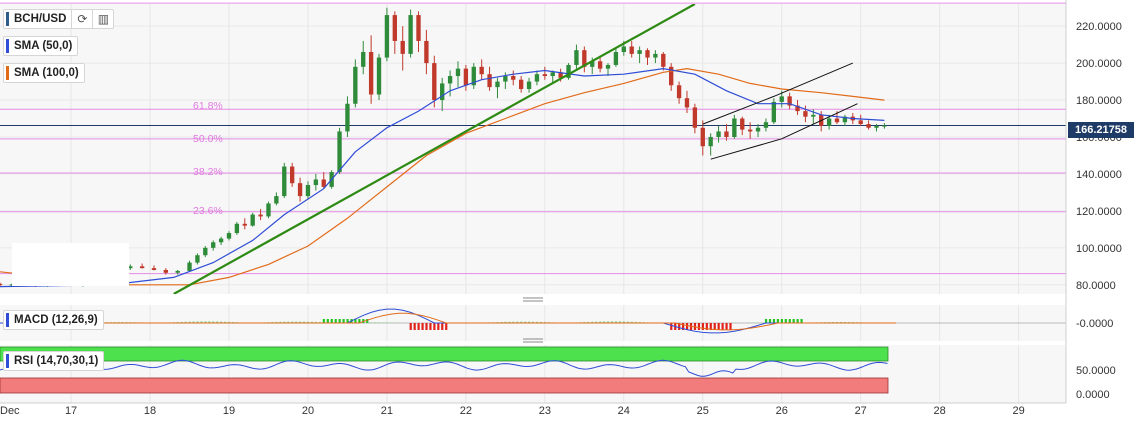 Image resolution: width=1141 pixels, height=432 pixels. I want to click on sma100-badge: SMA (100,0), so click(44, 73).